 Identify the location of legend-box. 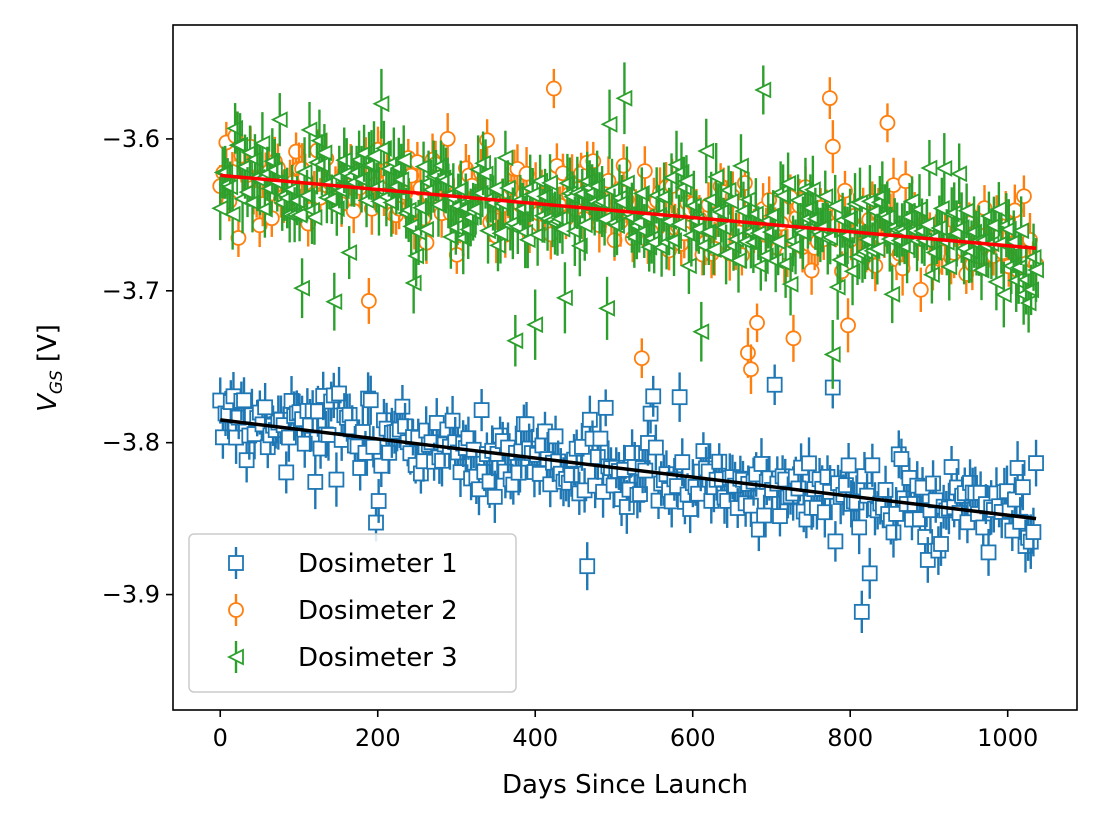
(352, 613).